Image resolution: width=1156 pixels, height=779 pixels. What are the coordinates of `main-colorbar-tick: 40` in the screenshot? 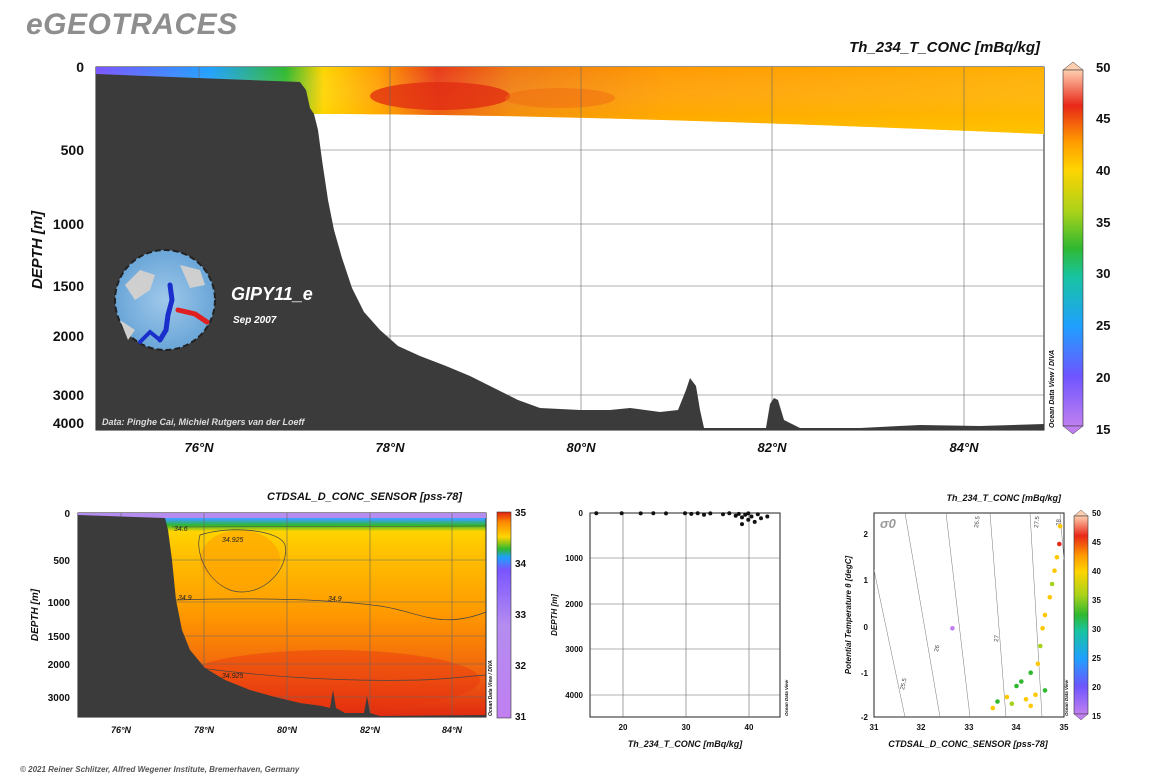 It's located at (1103, 170).